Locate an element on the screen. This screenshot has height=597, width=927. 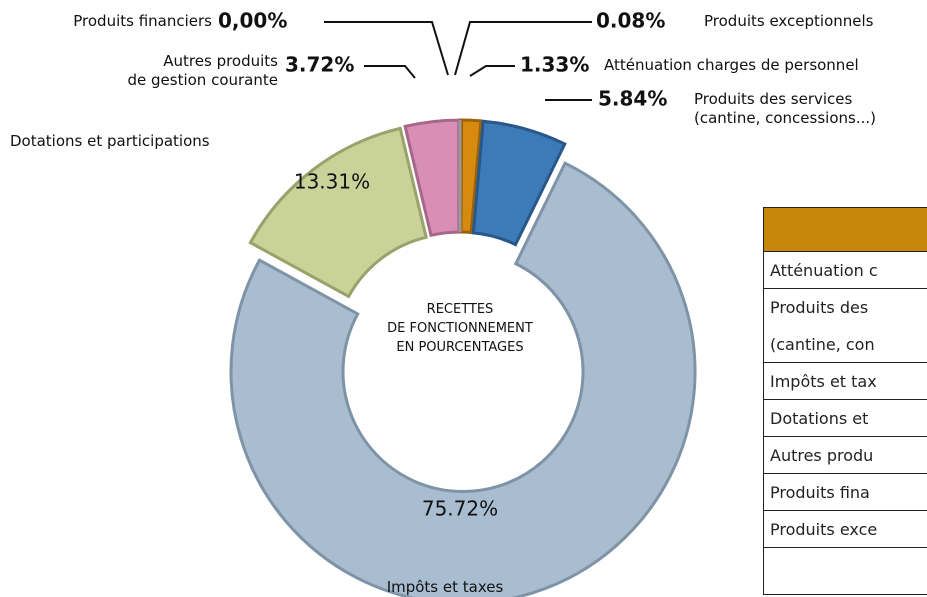
value-label: 0,00% is located at coordinates (252, 21).